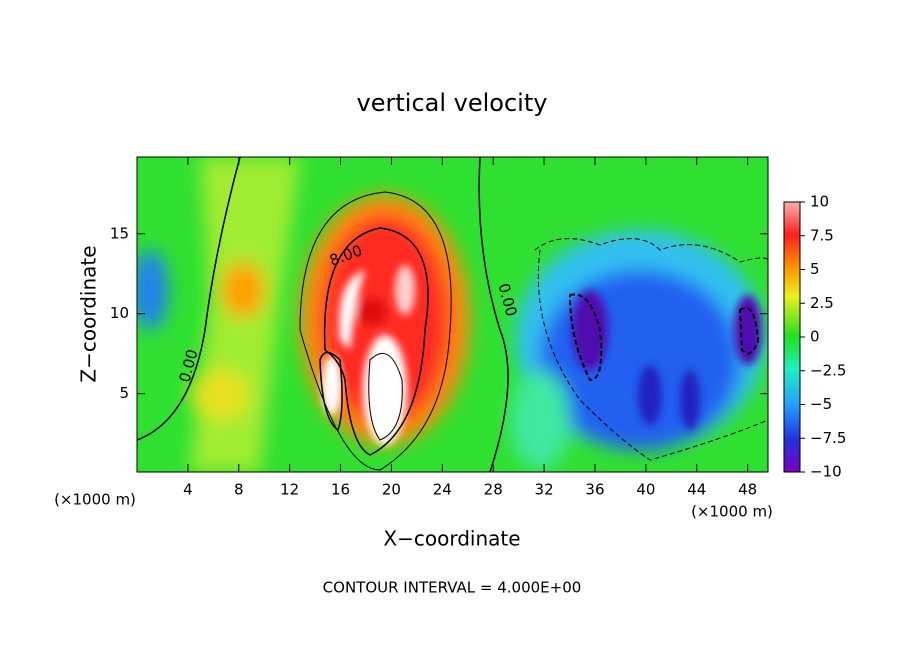  What do you see at coordinates (451, 539) in the screenshot?
I see `x-axis-label: X−coordinate` at bounding box center [451, 539].